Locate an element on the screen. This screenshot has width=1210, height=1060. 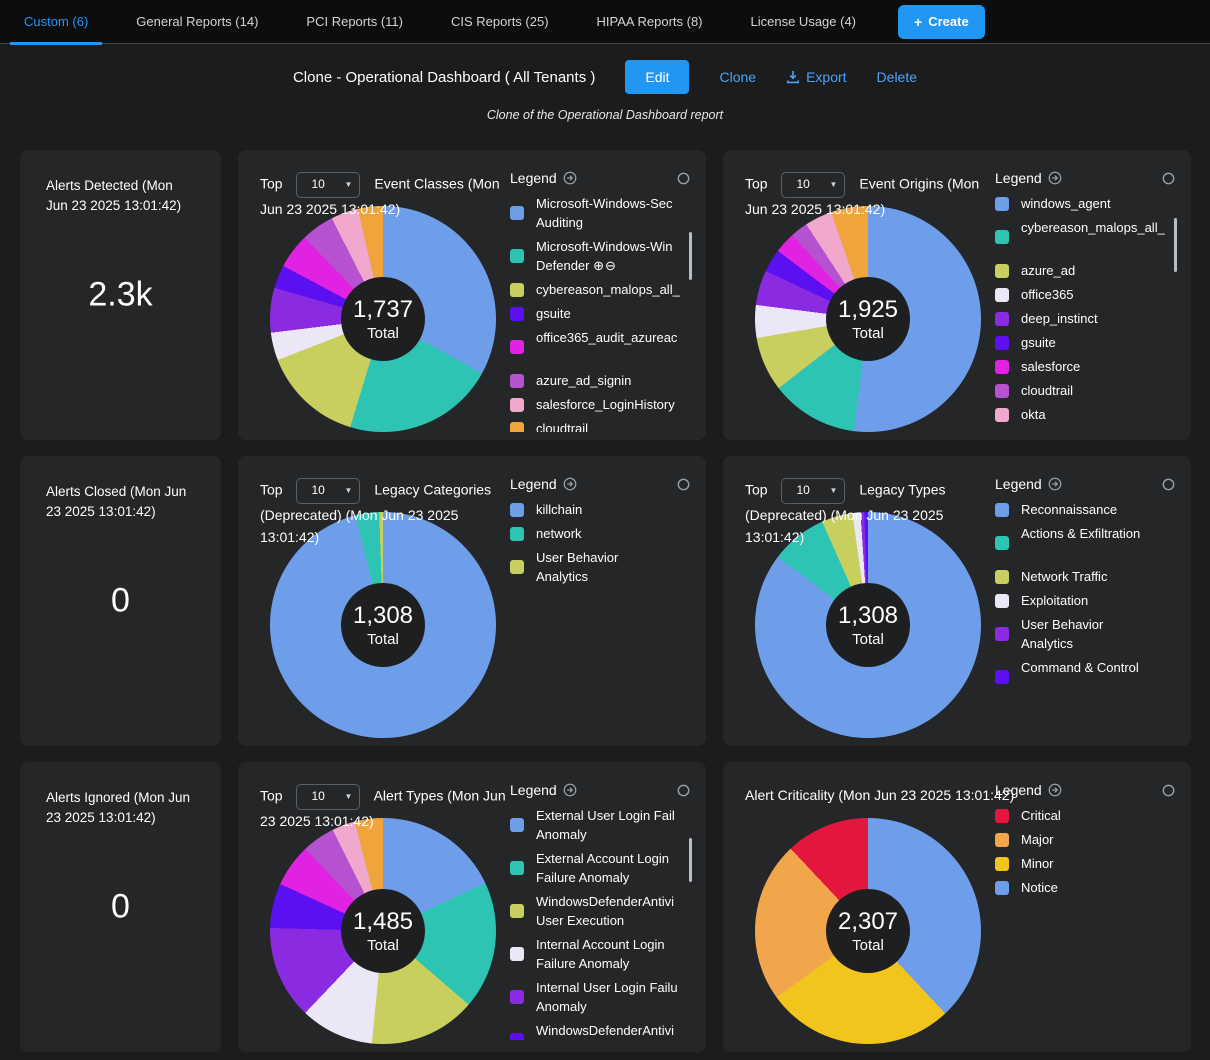
delete-button: Delete is located at coordinates (897, 77).